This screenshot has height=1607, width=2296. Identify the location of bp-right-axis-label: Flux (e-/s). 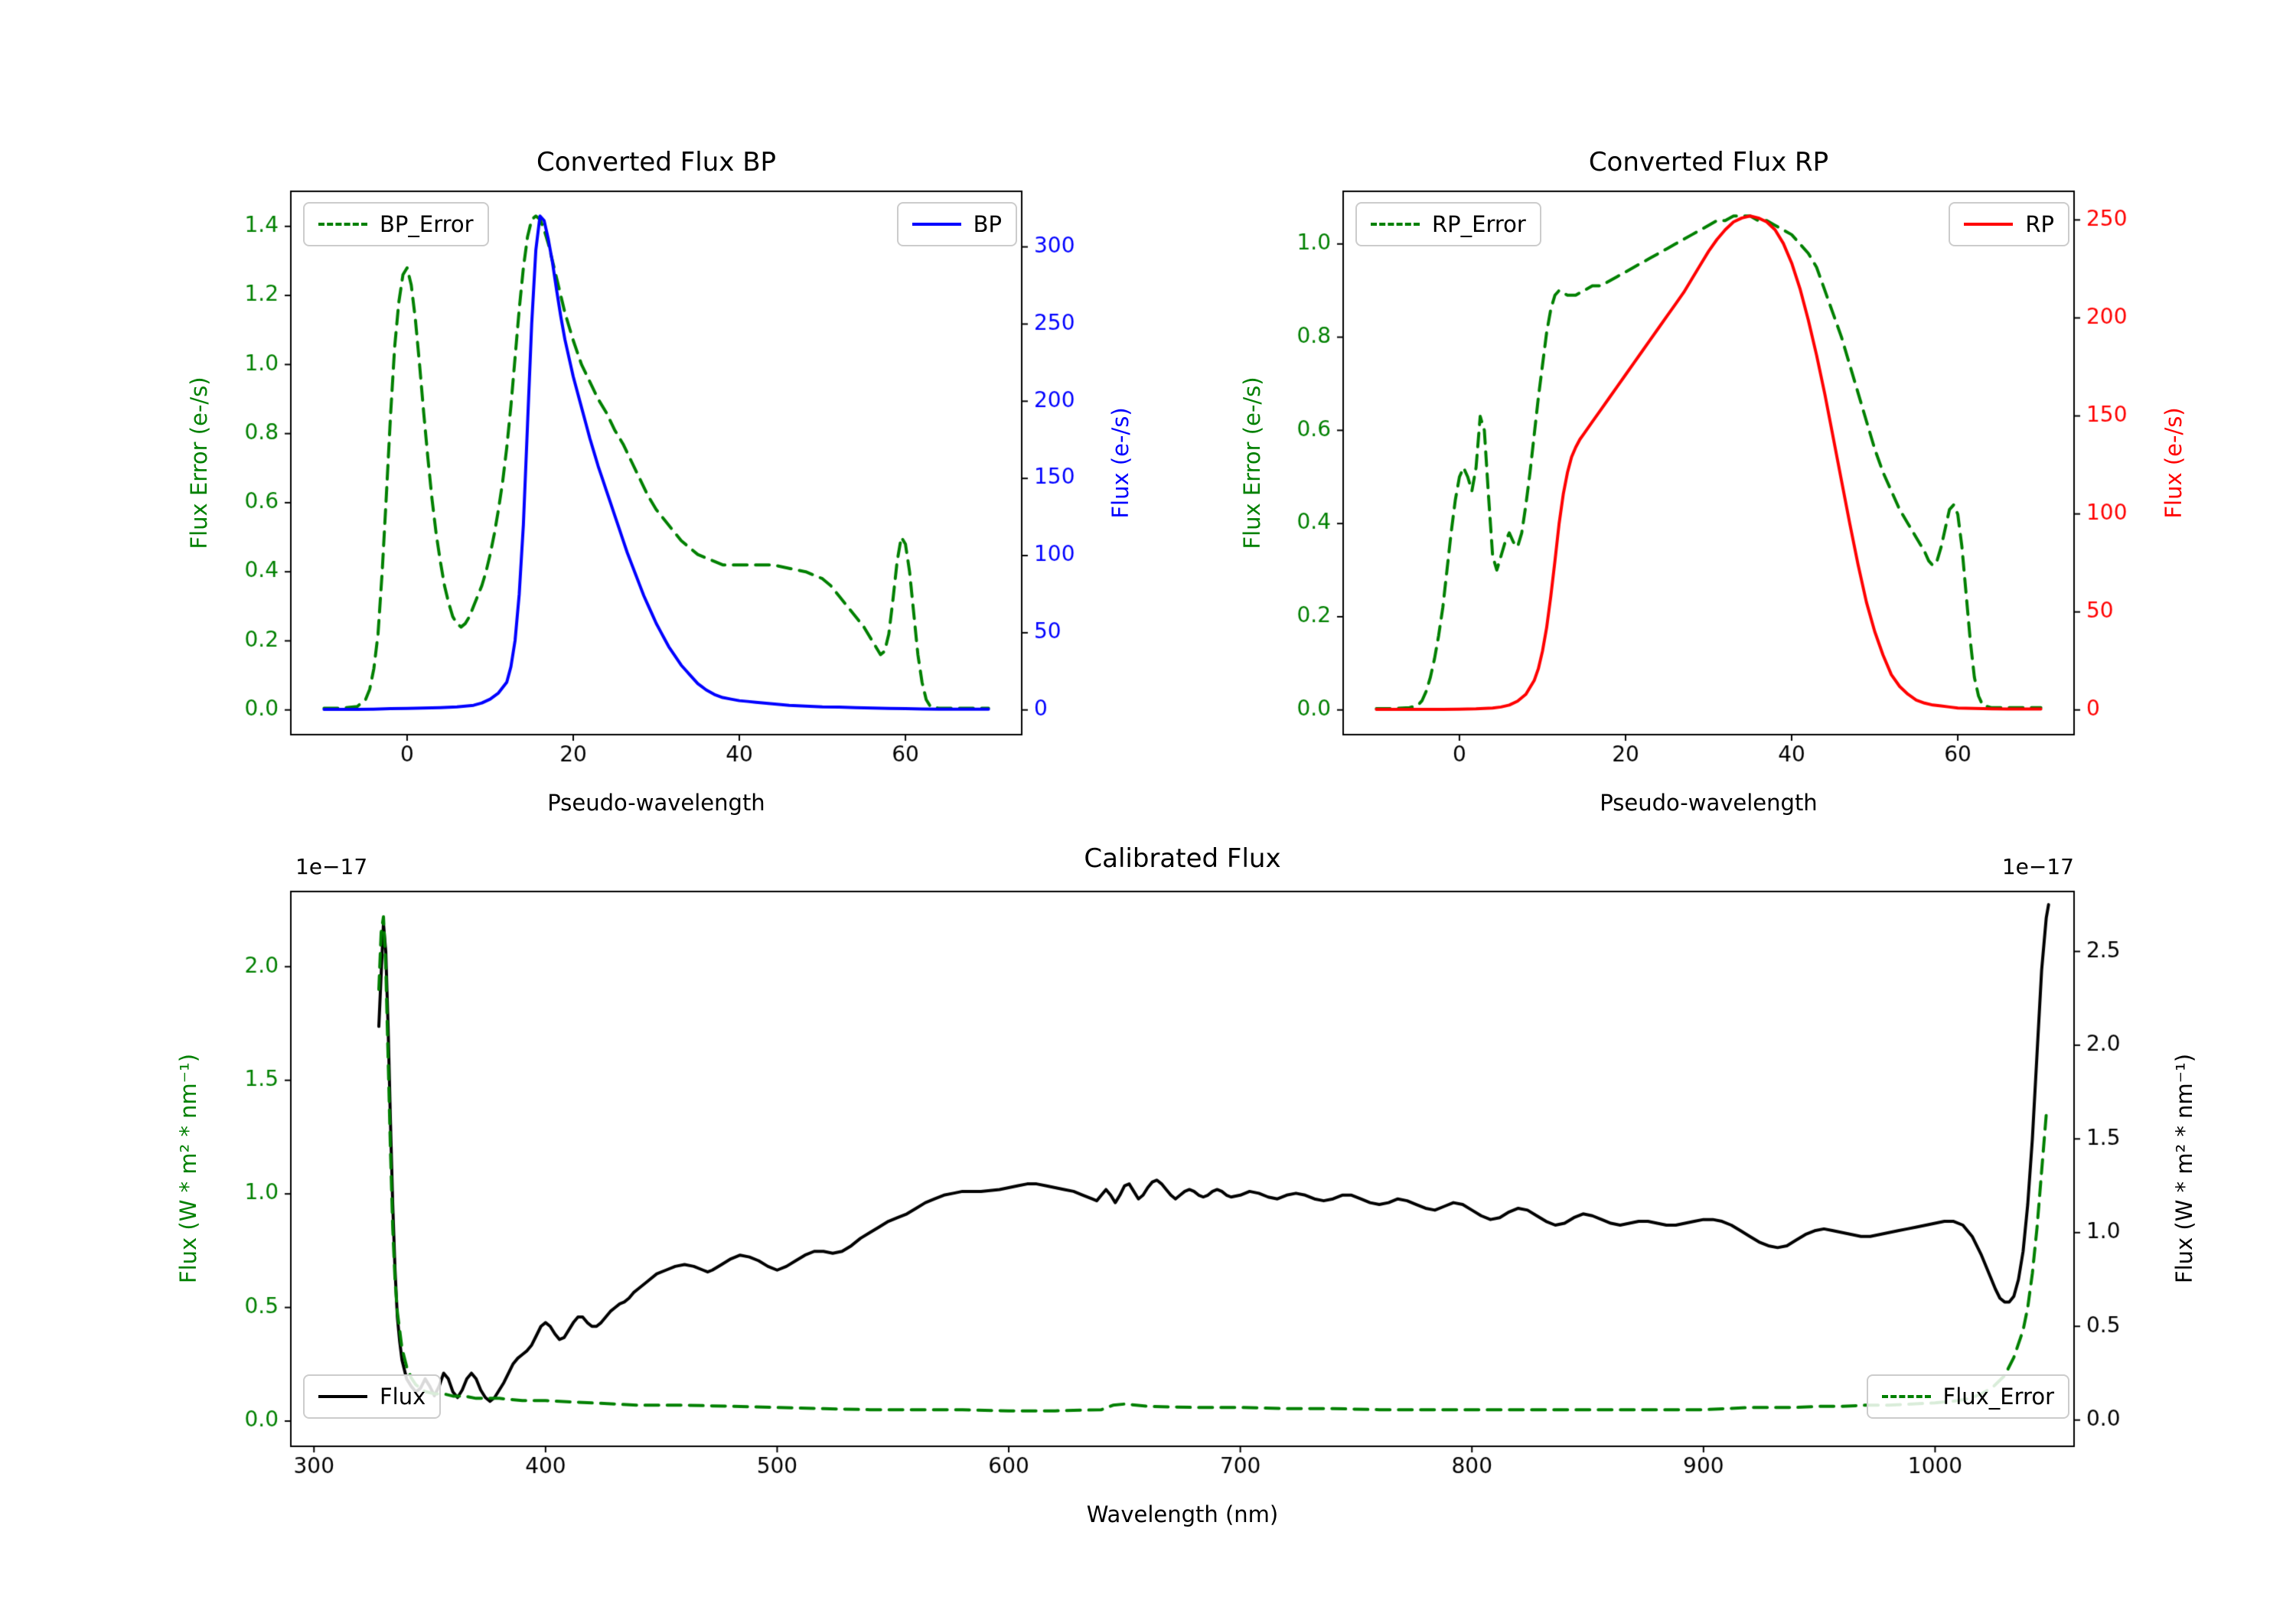
(1120, 463).